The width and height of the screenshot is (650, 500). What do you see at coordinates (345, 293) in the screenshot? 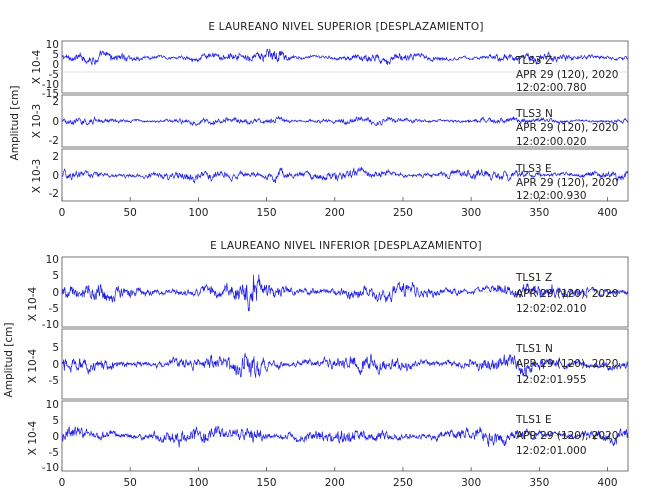
I see `trace-tls1-z` at bounding box center [345, 293].